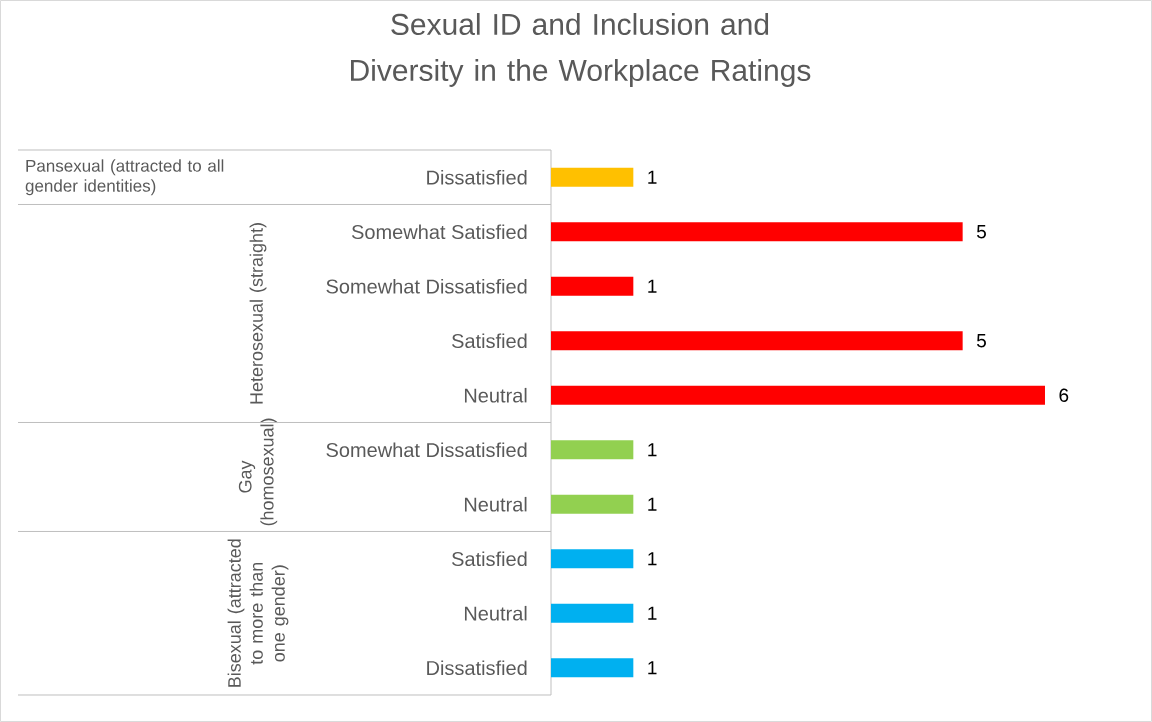 Image resolution: width=1152 pixels, height=722 pixels. Describe the element at coordinates (581, 50) in the screenshot. I see `chart-title: Sexual ID and Inclusion and Diversity in the Workplace Ratings` at that location.